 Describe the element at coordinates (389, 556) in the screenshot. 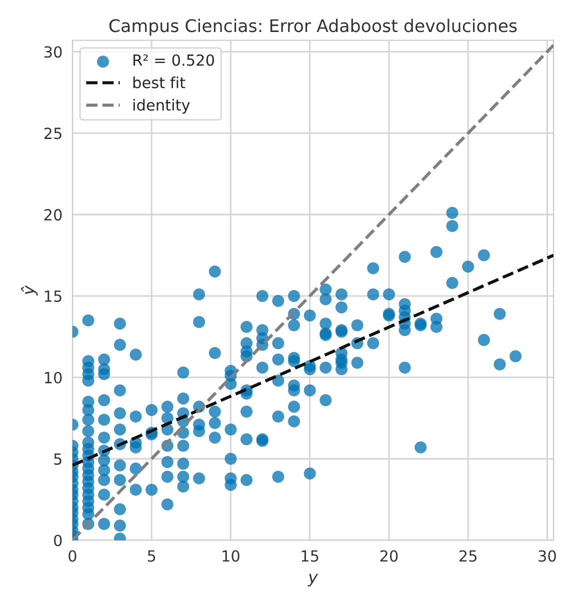

I see `x-tick-label: 20` at that location.